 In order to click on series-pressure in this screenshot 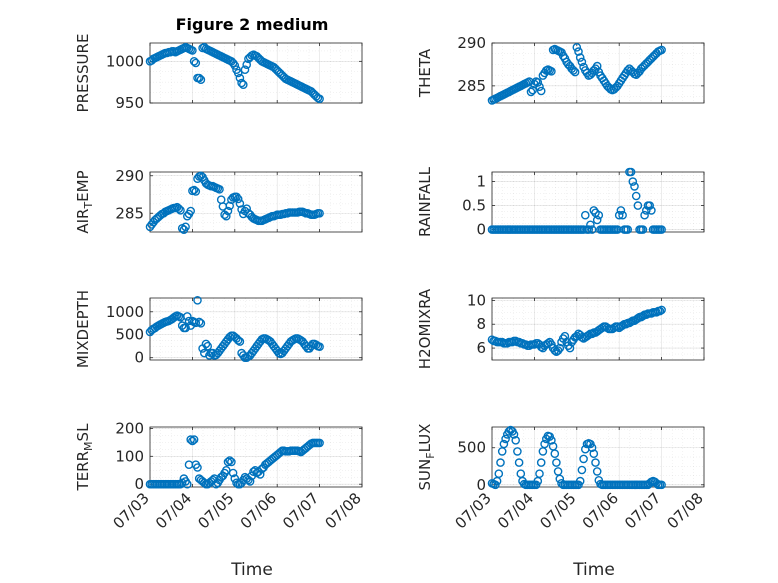, I will do `click(234, 73)`.